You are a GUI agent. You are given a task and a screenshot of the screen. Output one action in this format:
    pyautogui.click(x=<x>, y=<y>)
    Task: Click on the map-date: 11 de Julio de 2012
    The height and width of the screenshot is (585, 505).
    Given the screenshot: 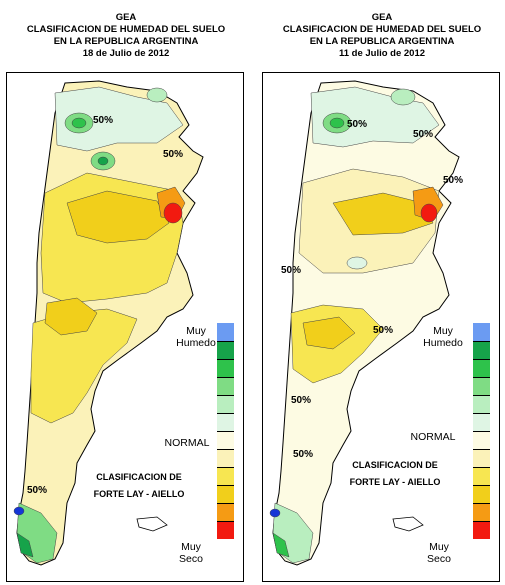 What is the action you would take?
    pyautogui.click(x=382, y=53)
    